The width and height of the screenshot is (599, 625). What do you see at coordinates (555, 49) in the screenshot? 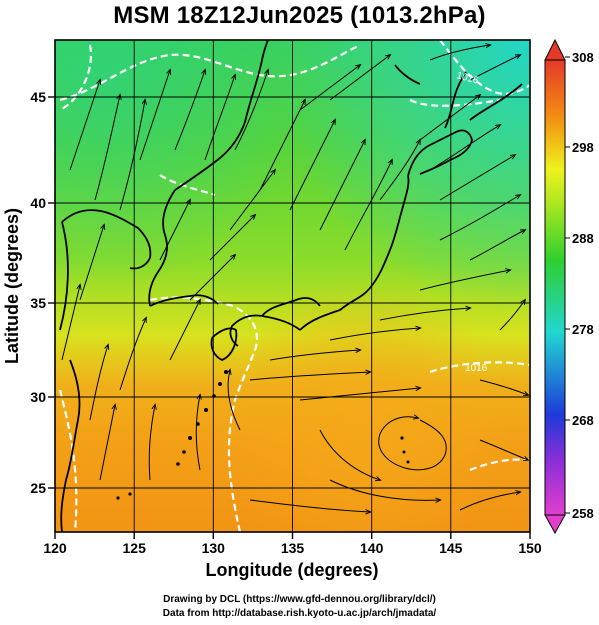
I see `colorbar-top-arrow` at bounding box center [555, 49].